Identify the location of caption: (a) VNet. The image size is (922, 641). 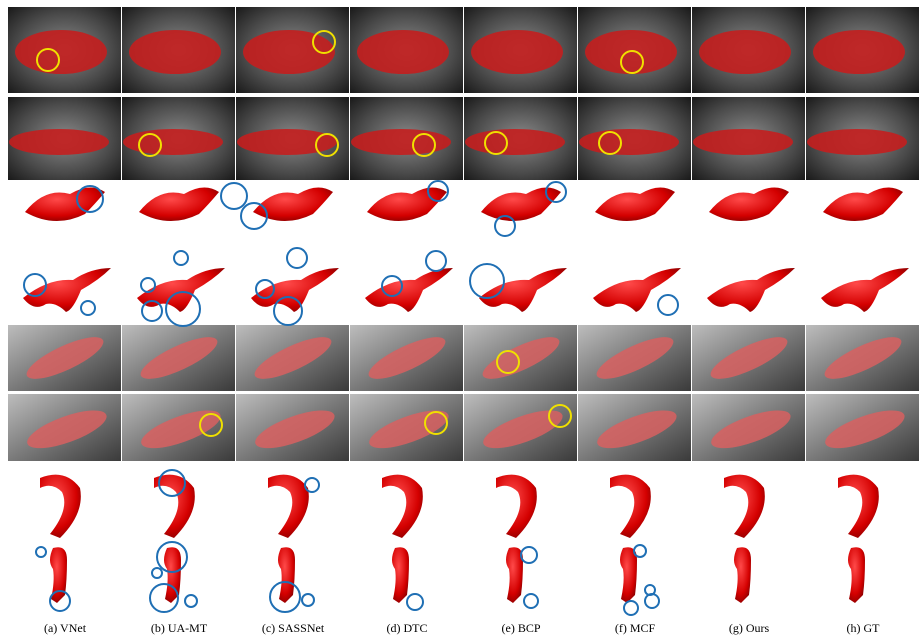
(65, 628).